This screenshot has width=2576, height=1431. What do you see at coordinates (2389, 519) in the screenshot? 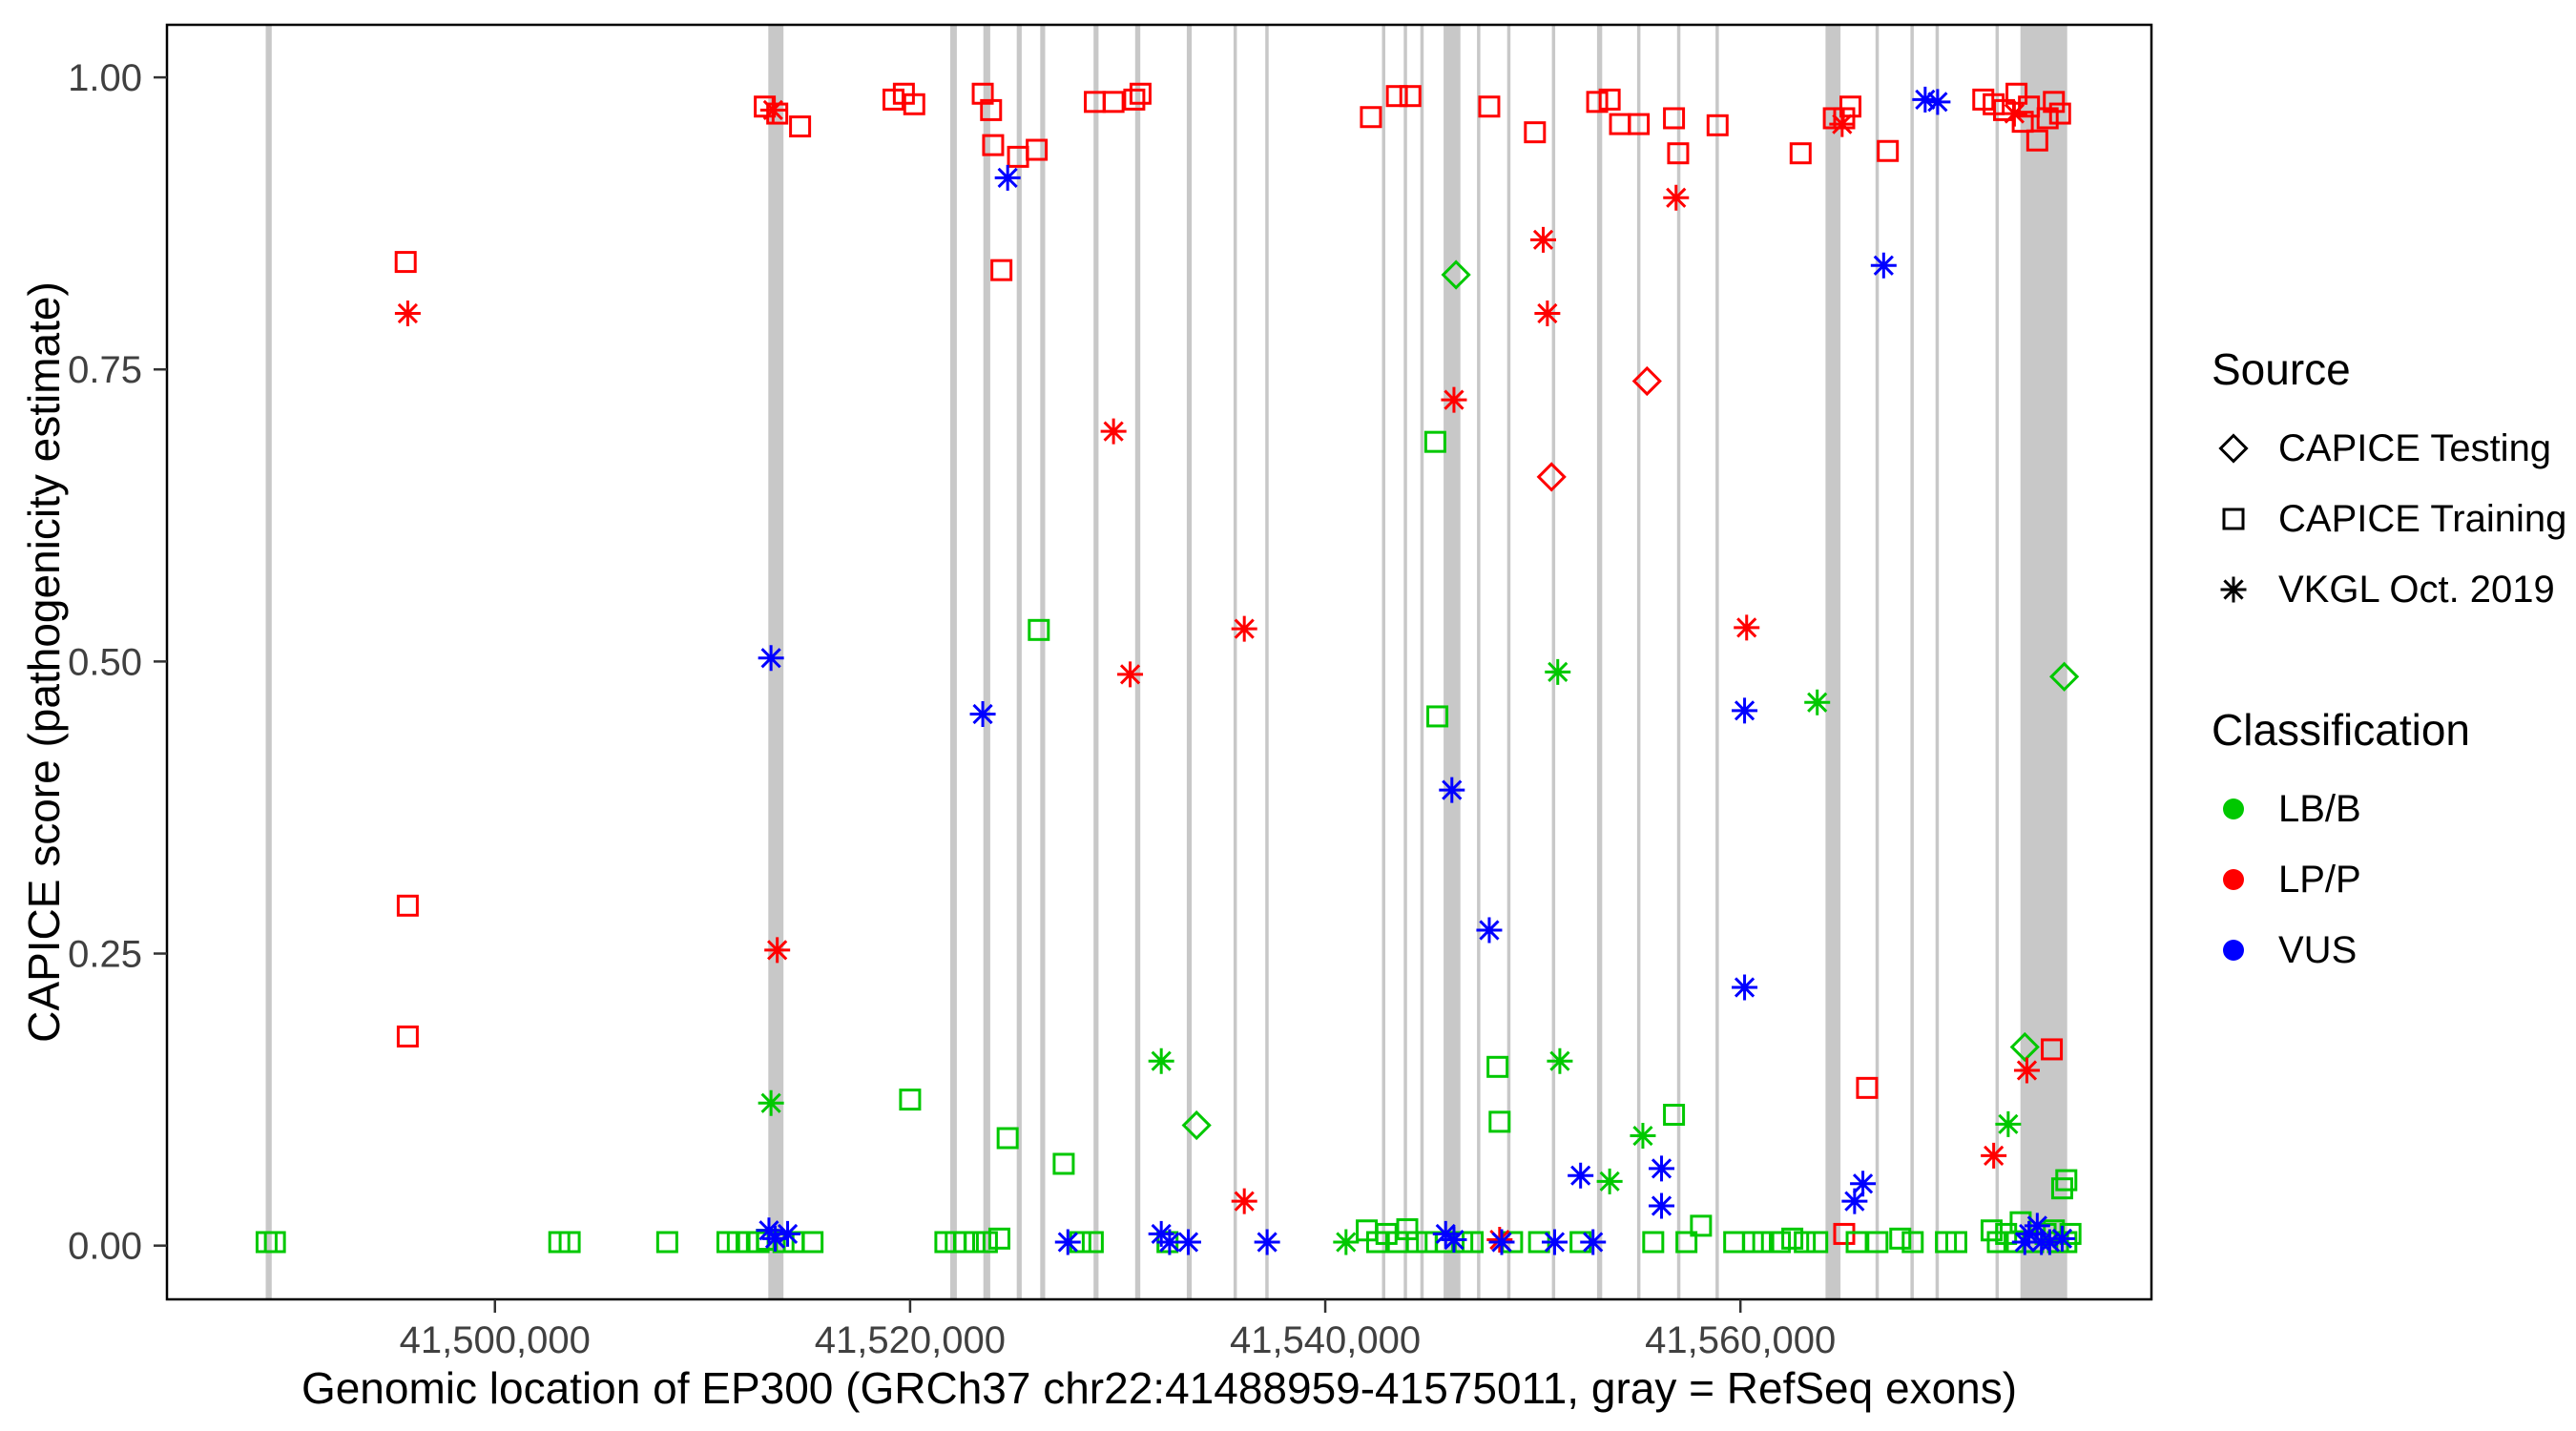
I see `legend-item-capice-training: CAPICE Training` at bounding box center [2389, 519].